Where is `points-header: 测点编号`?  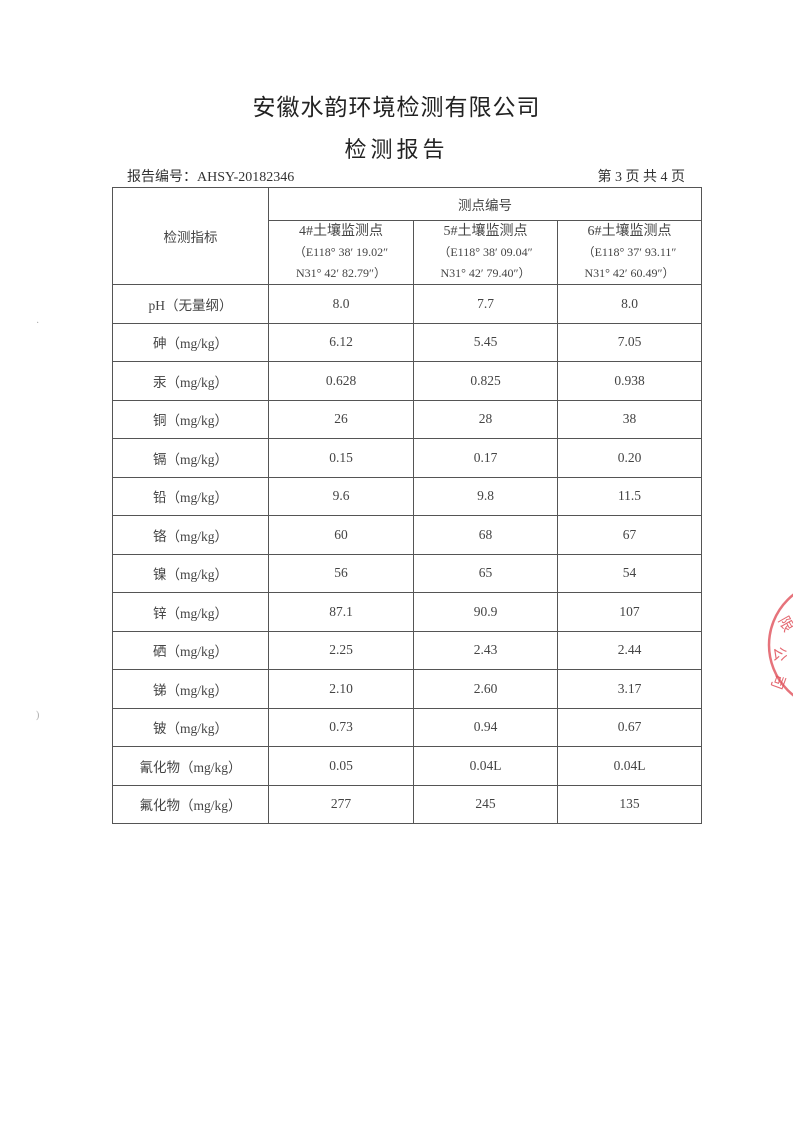 points-header: 测点编号 is located at coordinates (485, 204).